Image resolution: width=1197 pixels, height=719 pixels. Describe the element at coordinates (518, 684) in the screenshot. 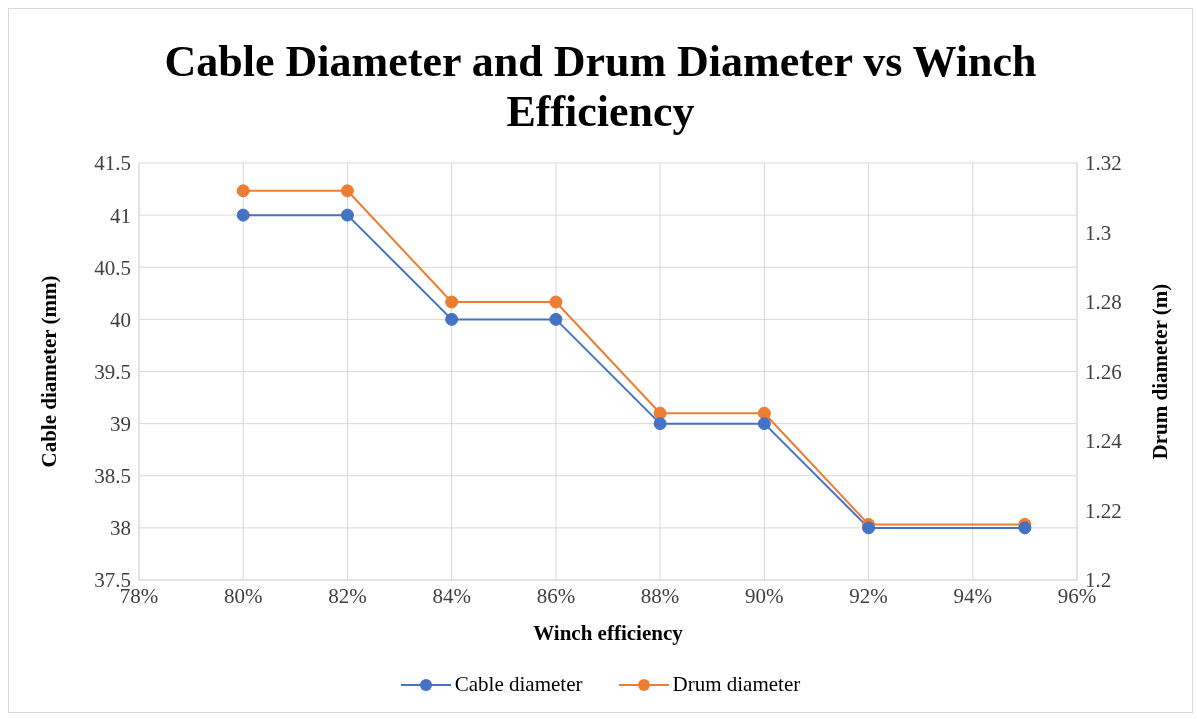

I see `legend-label: Cable diameter` at that location.